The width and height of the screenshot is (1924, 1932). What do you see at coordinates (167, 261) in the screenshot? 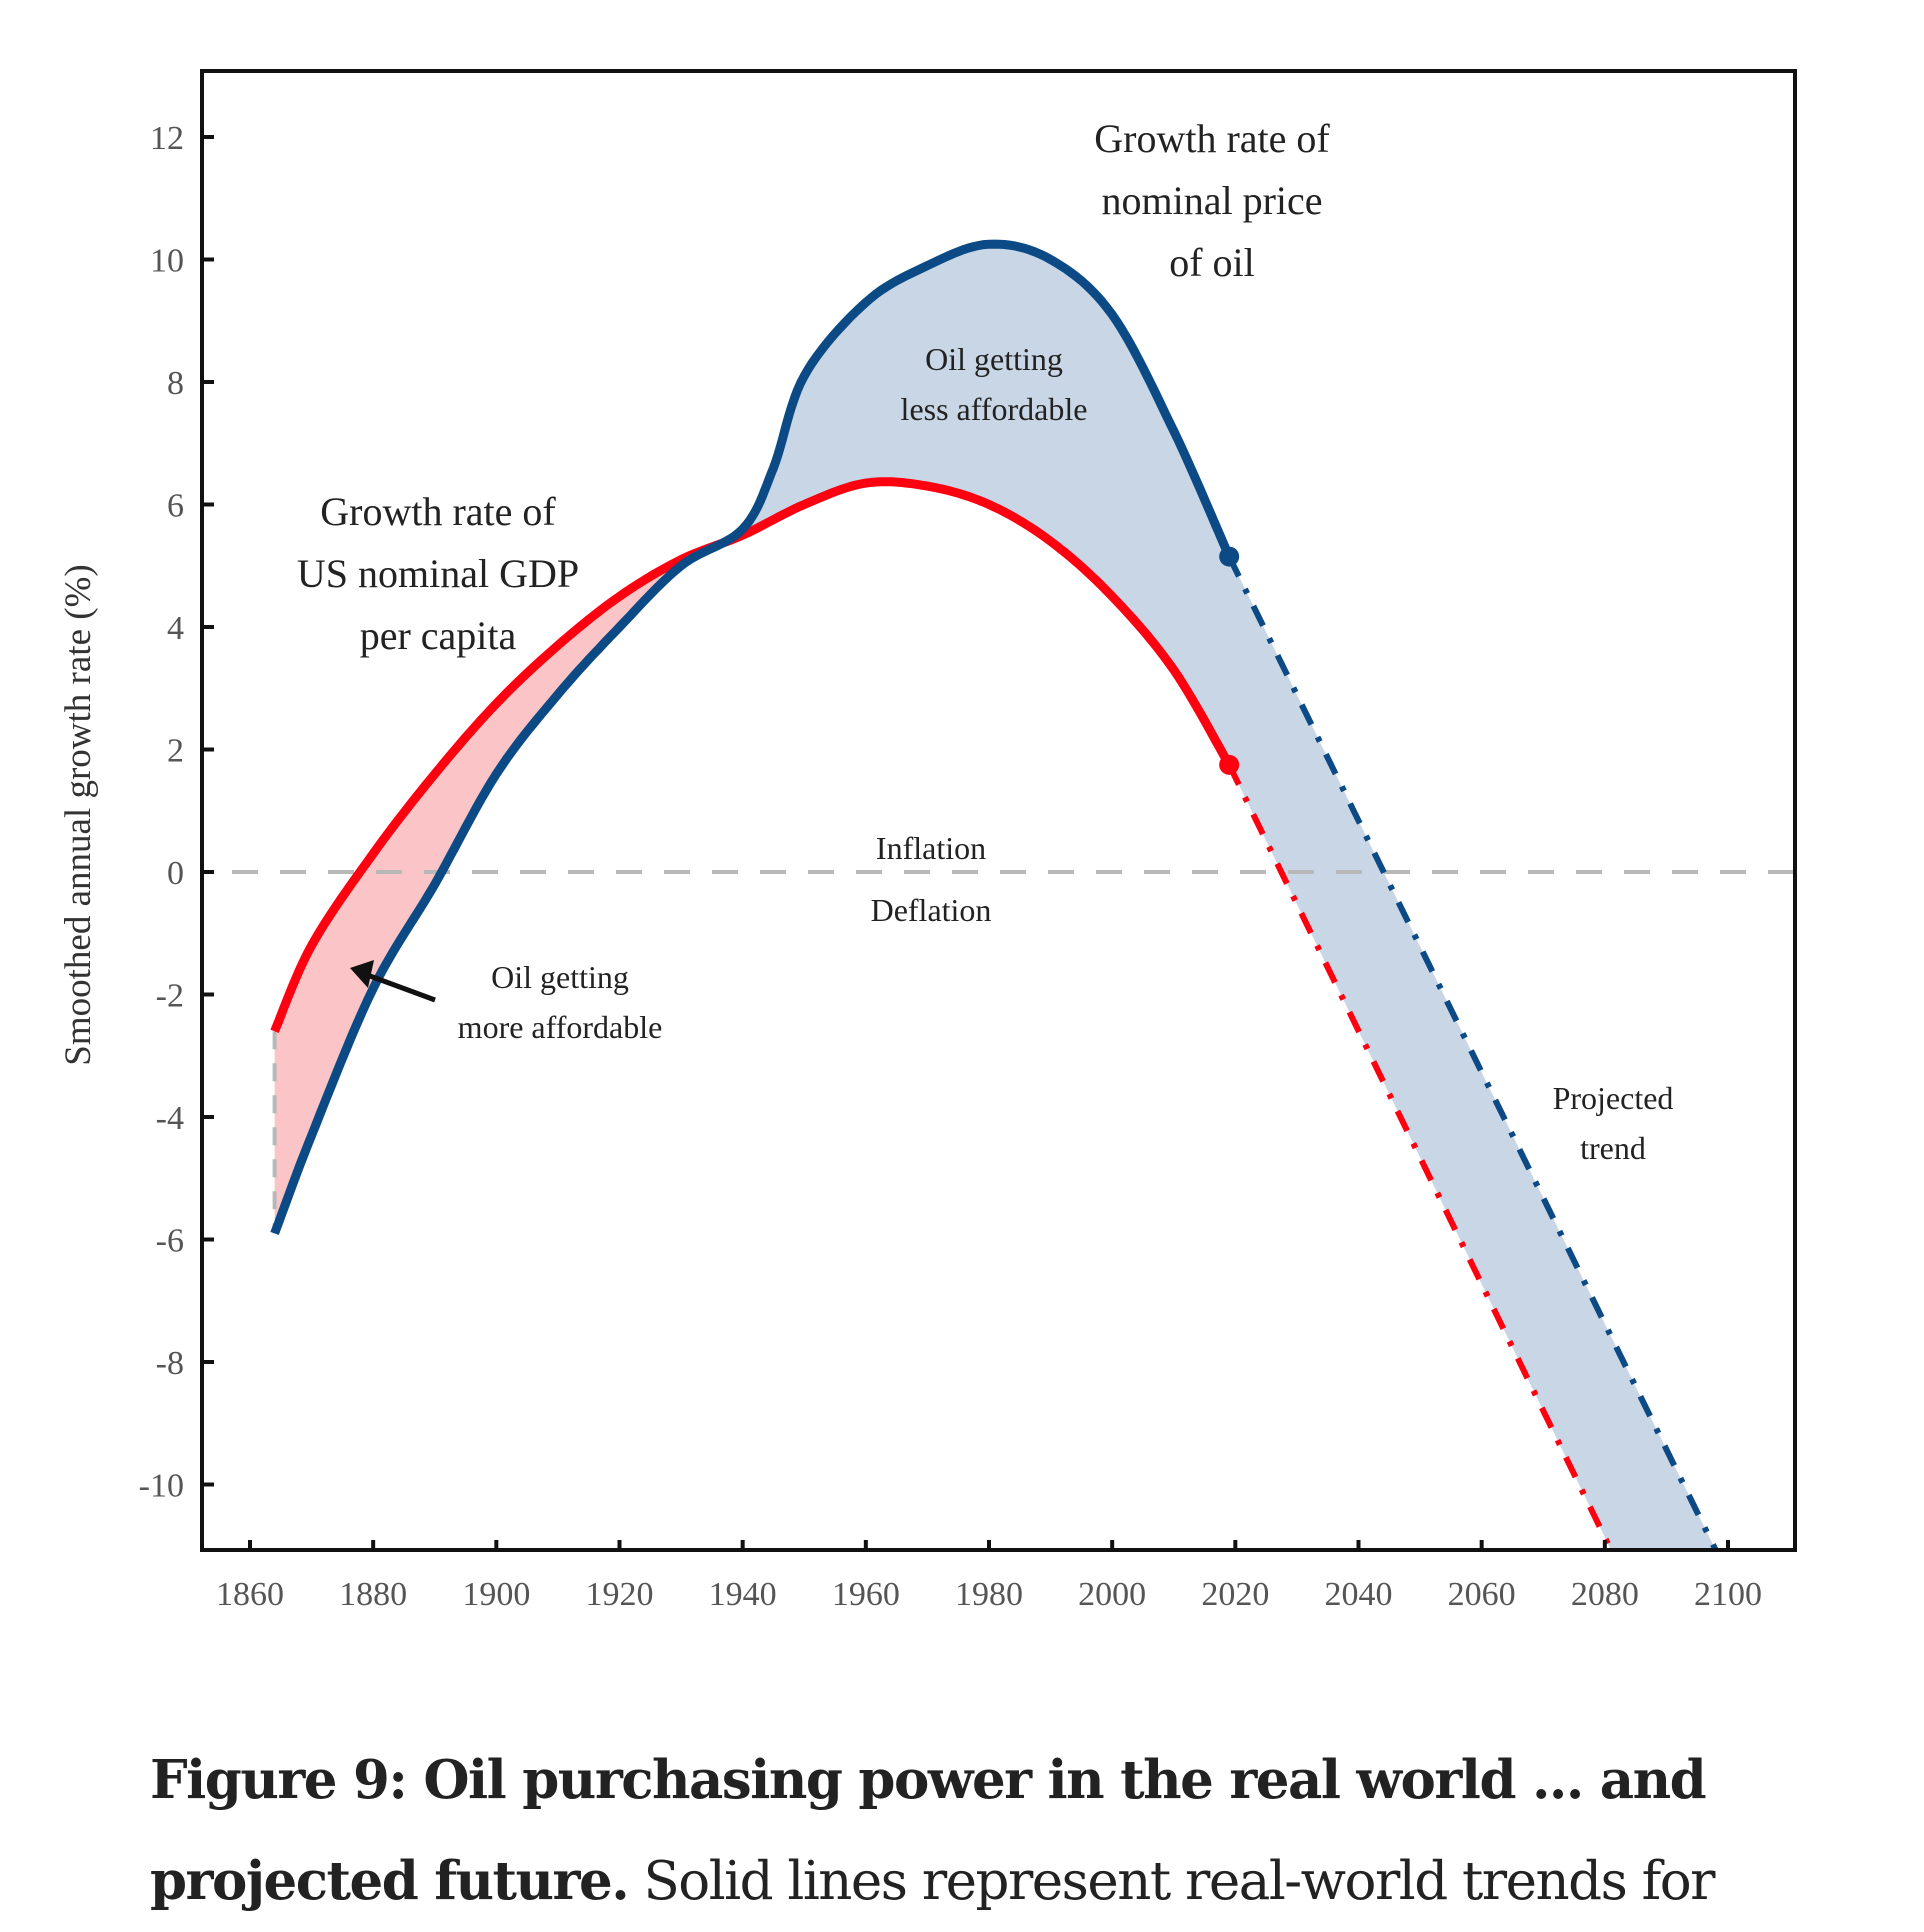
I see `y-tick-label: 10` at bounding box center [167, 261].